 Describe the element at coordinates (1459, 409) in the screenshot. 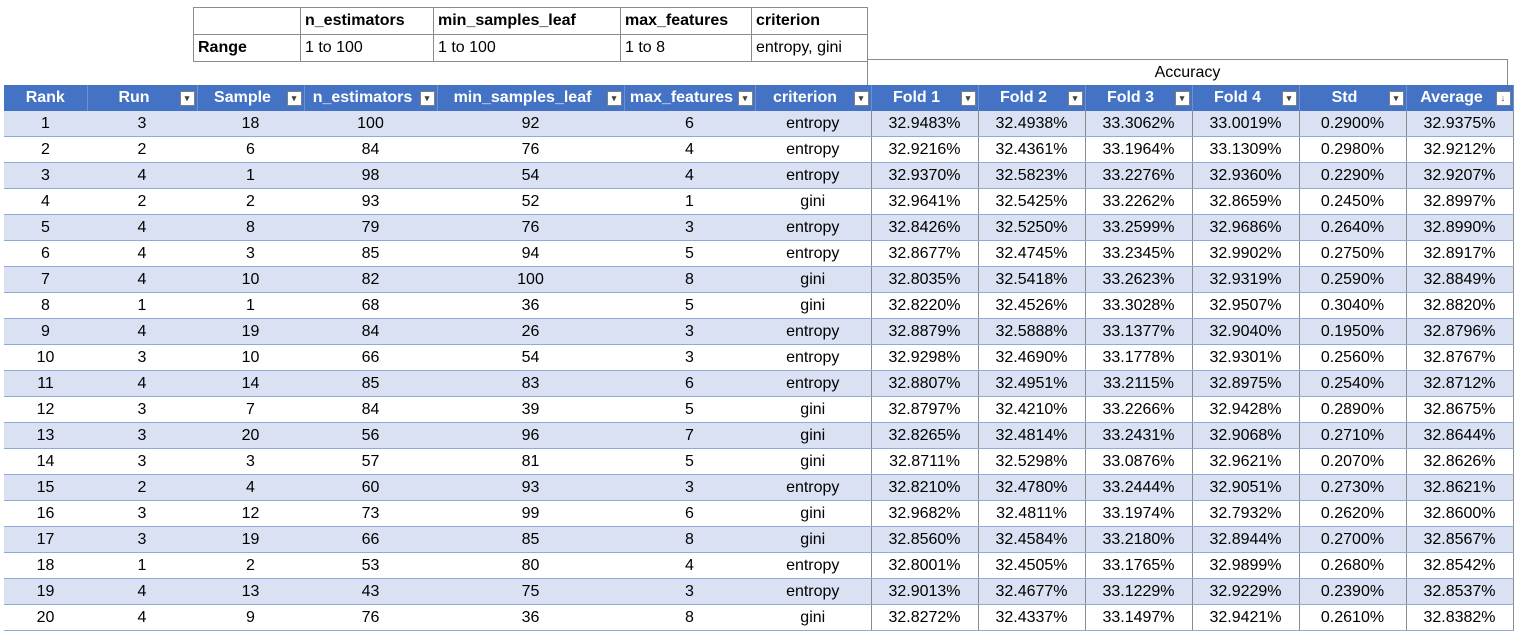

I see `cell-average: 32.8675%` at that location.